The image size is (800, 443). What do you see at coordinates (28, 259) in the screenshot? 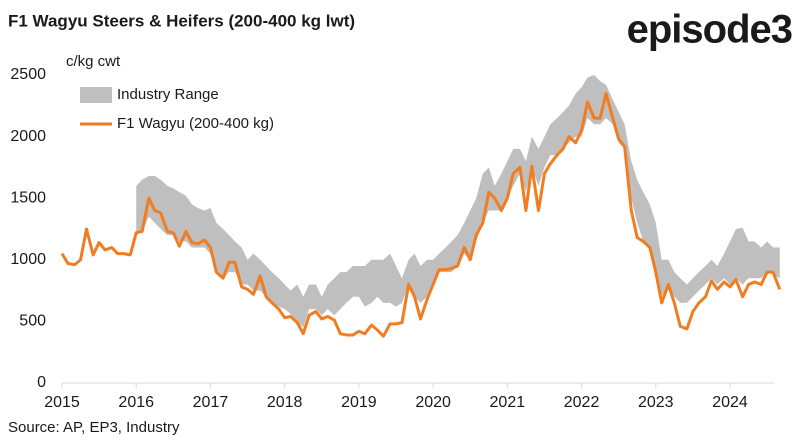
I see `y-tick-label: 1000` at bounding box center [28, 259].